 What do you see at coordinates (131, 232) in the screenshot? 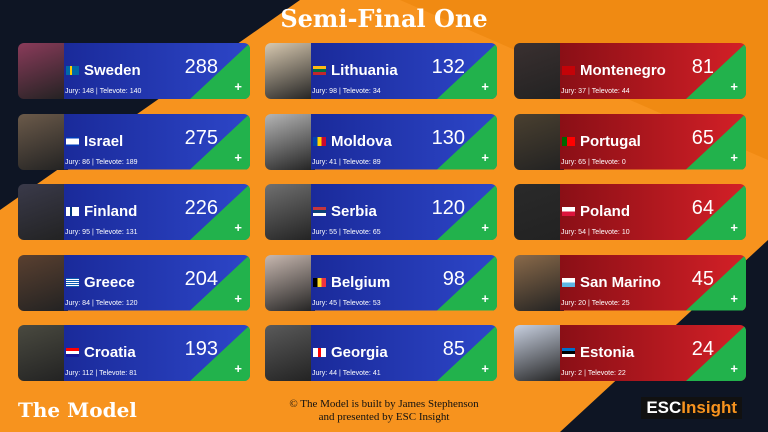
I see `televote-points: 131` at bounding box center [131, 232].